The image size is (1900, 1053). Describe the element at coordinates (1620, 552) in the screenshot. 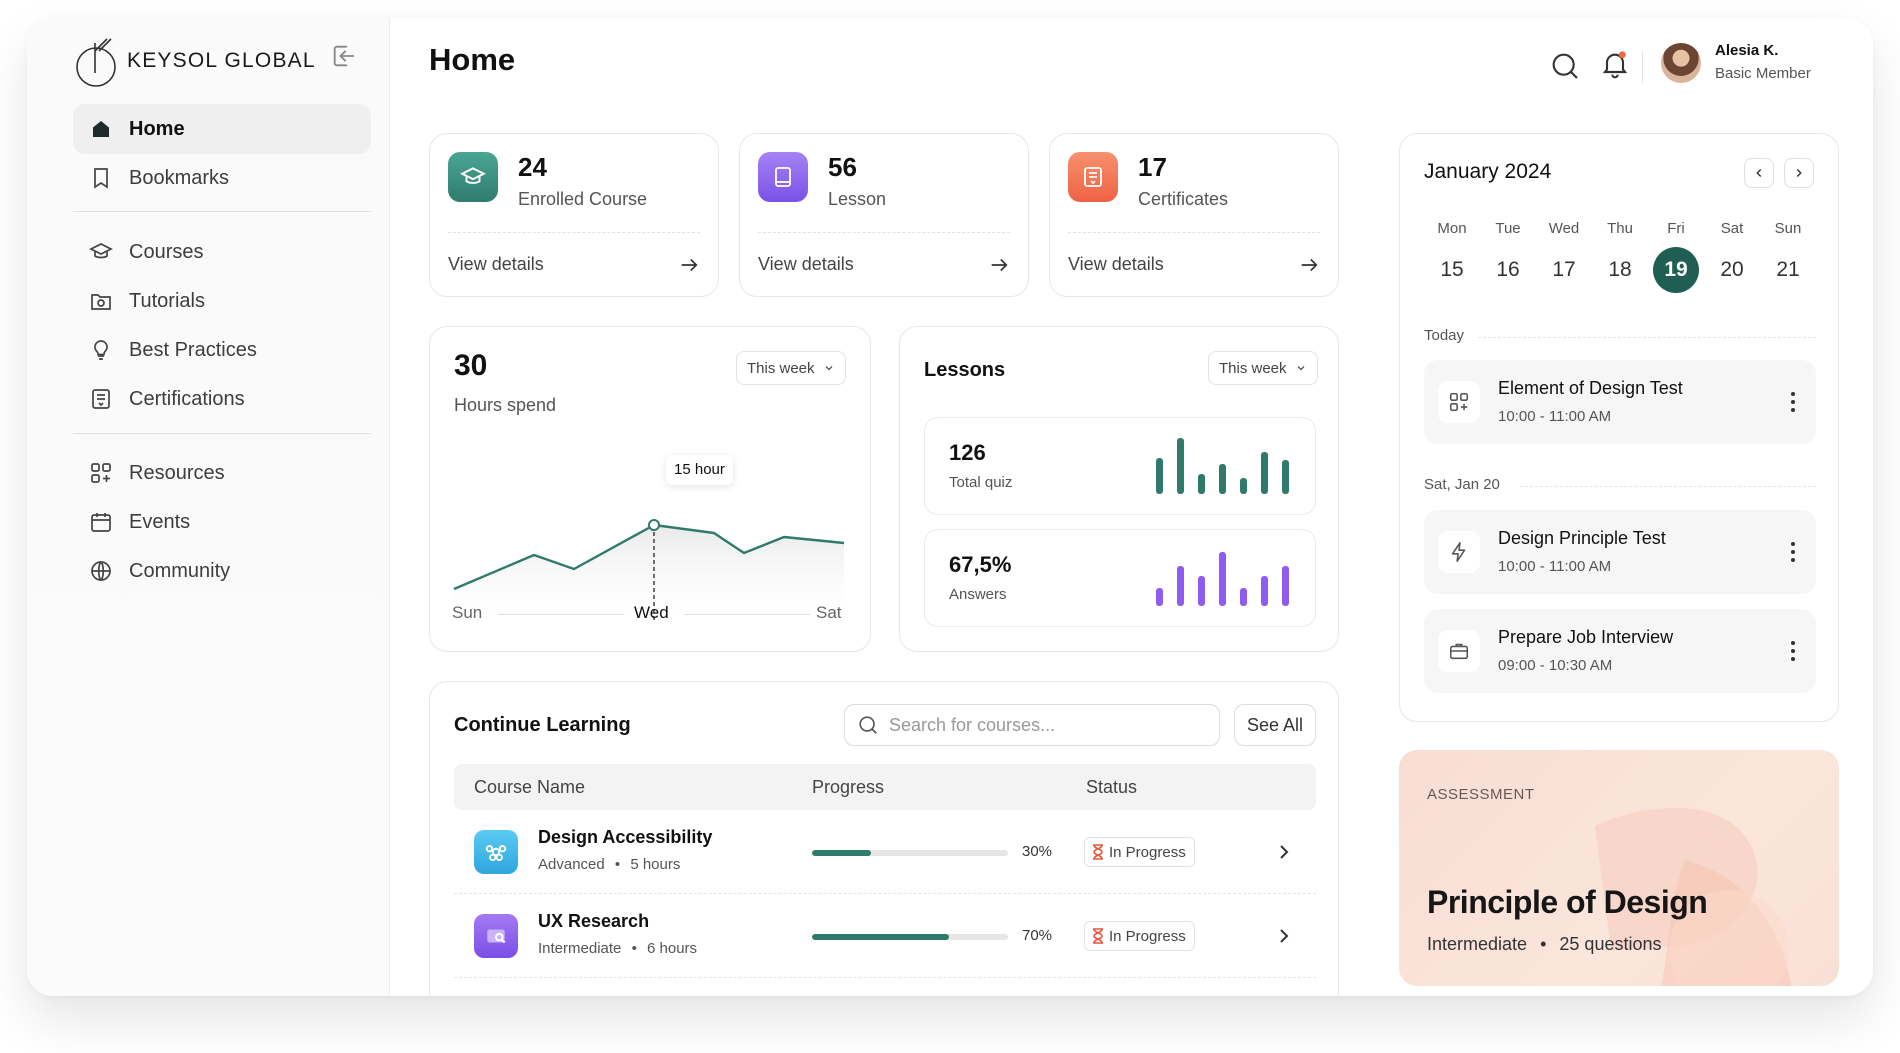

I see `event-item: Design Principle Test 10:00 - 11:00 AM` at that location.